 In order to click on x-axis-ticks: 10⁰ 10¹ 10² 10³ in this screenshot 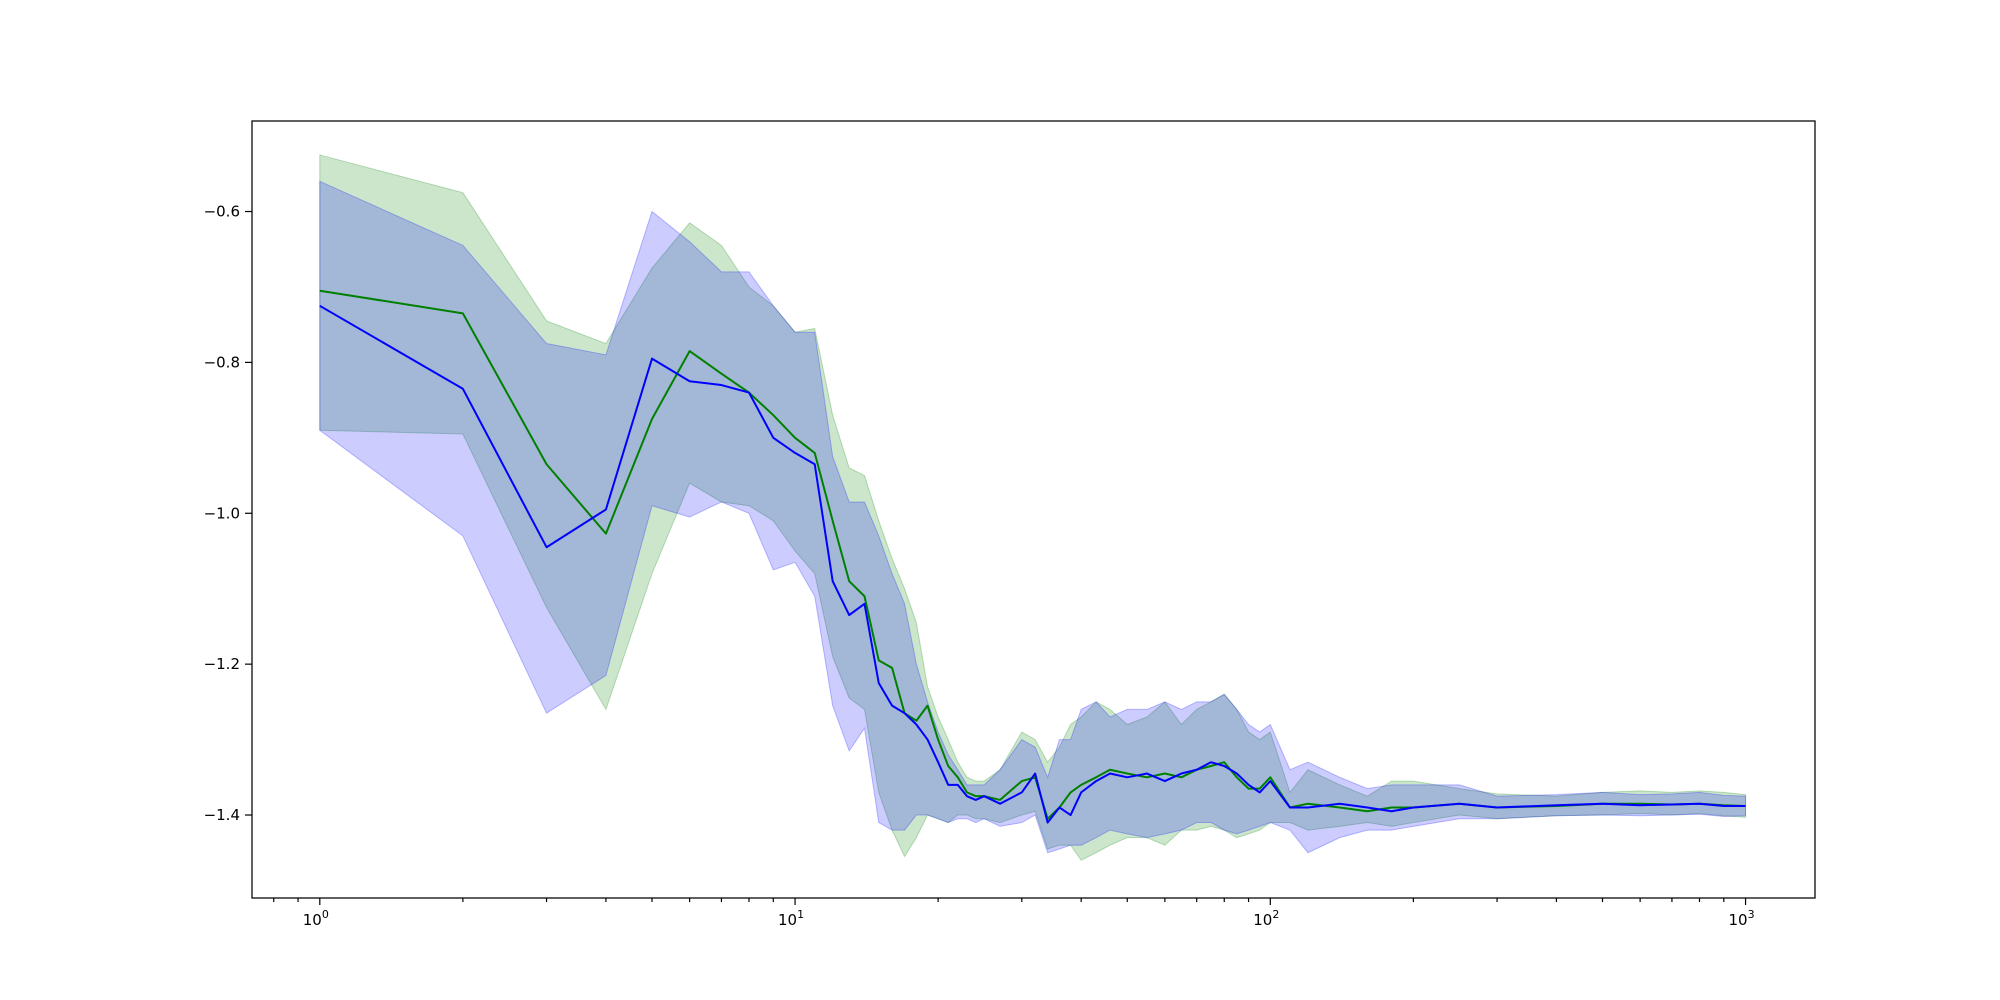, I will do `click(1014, 913)`.